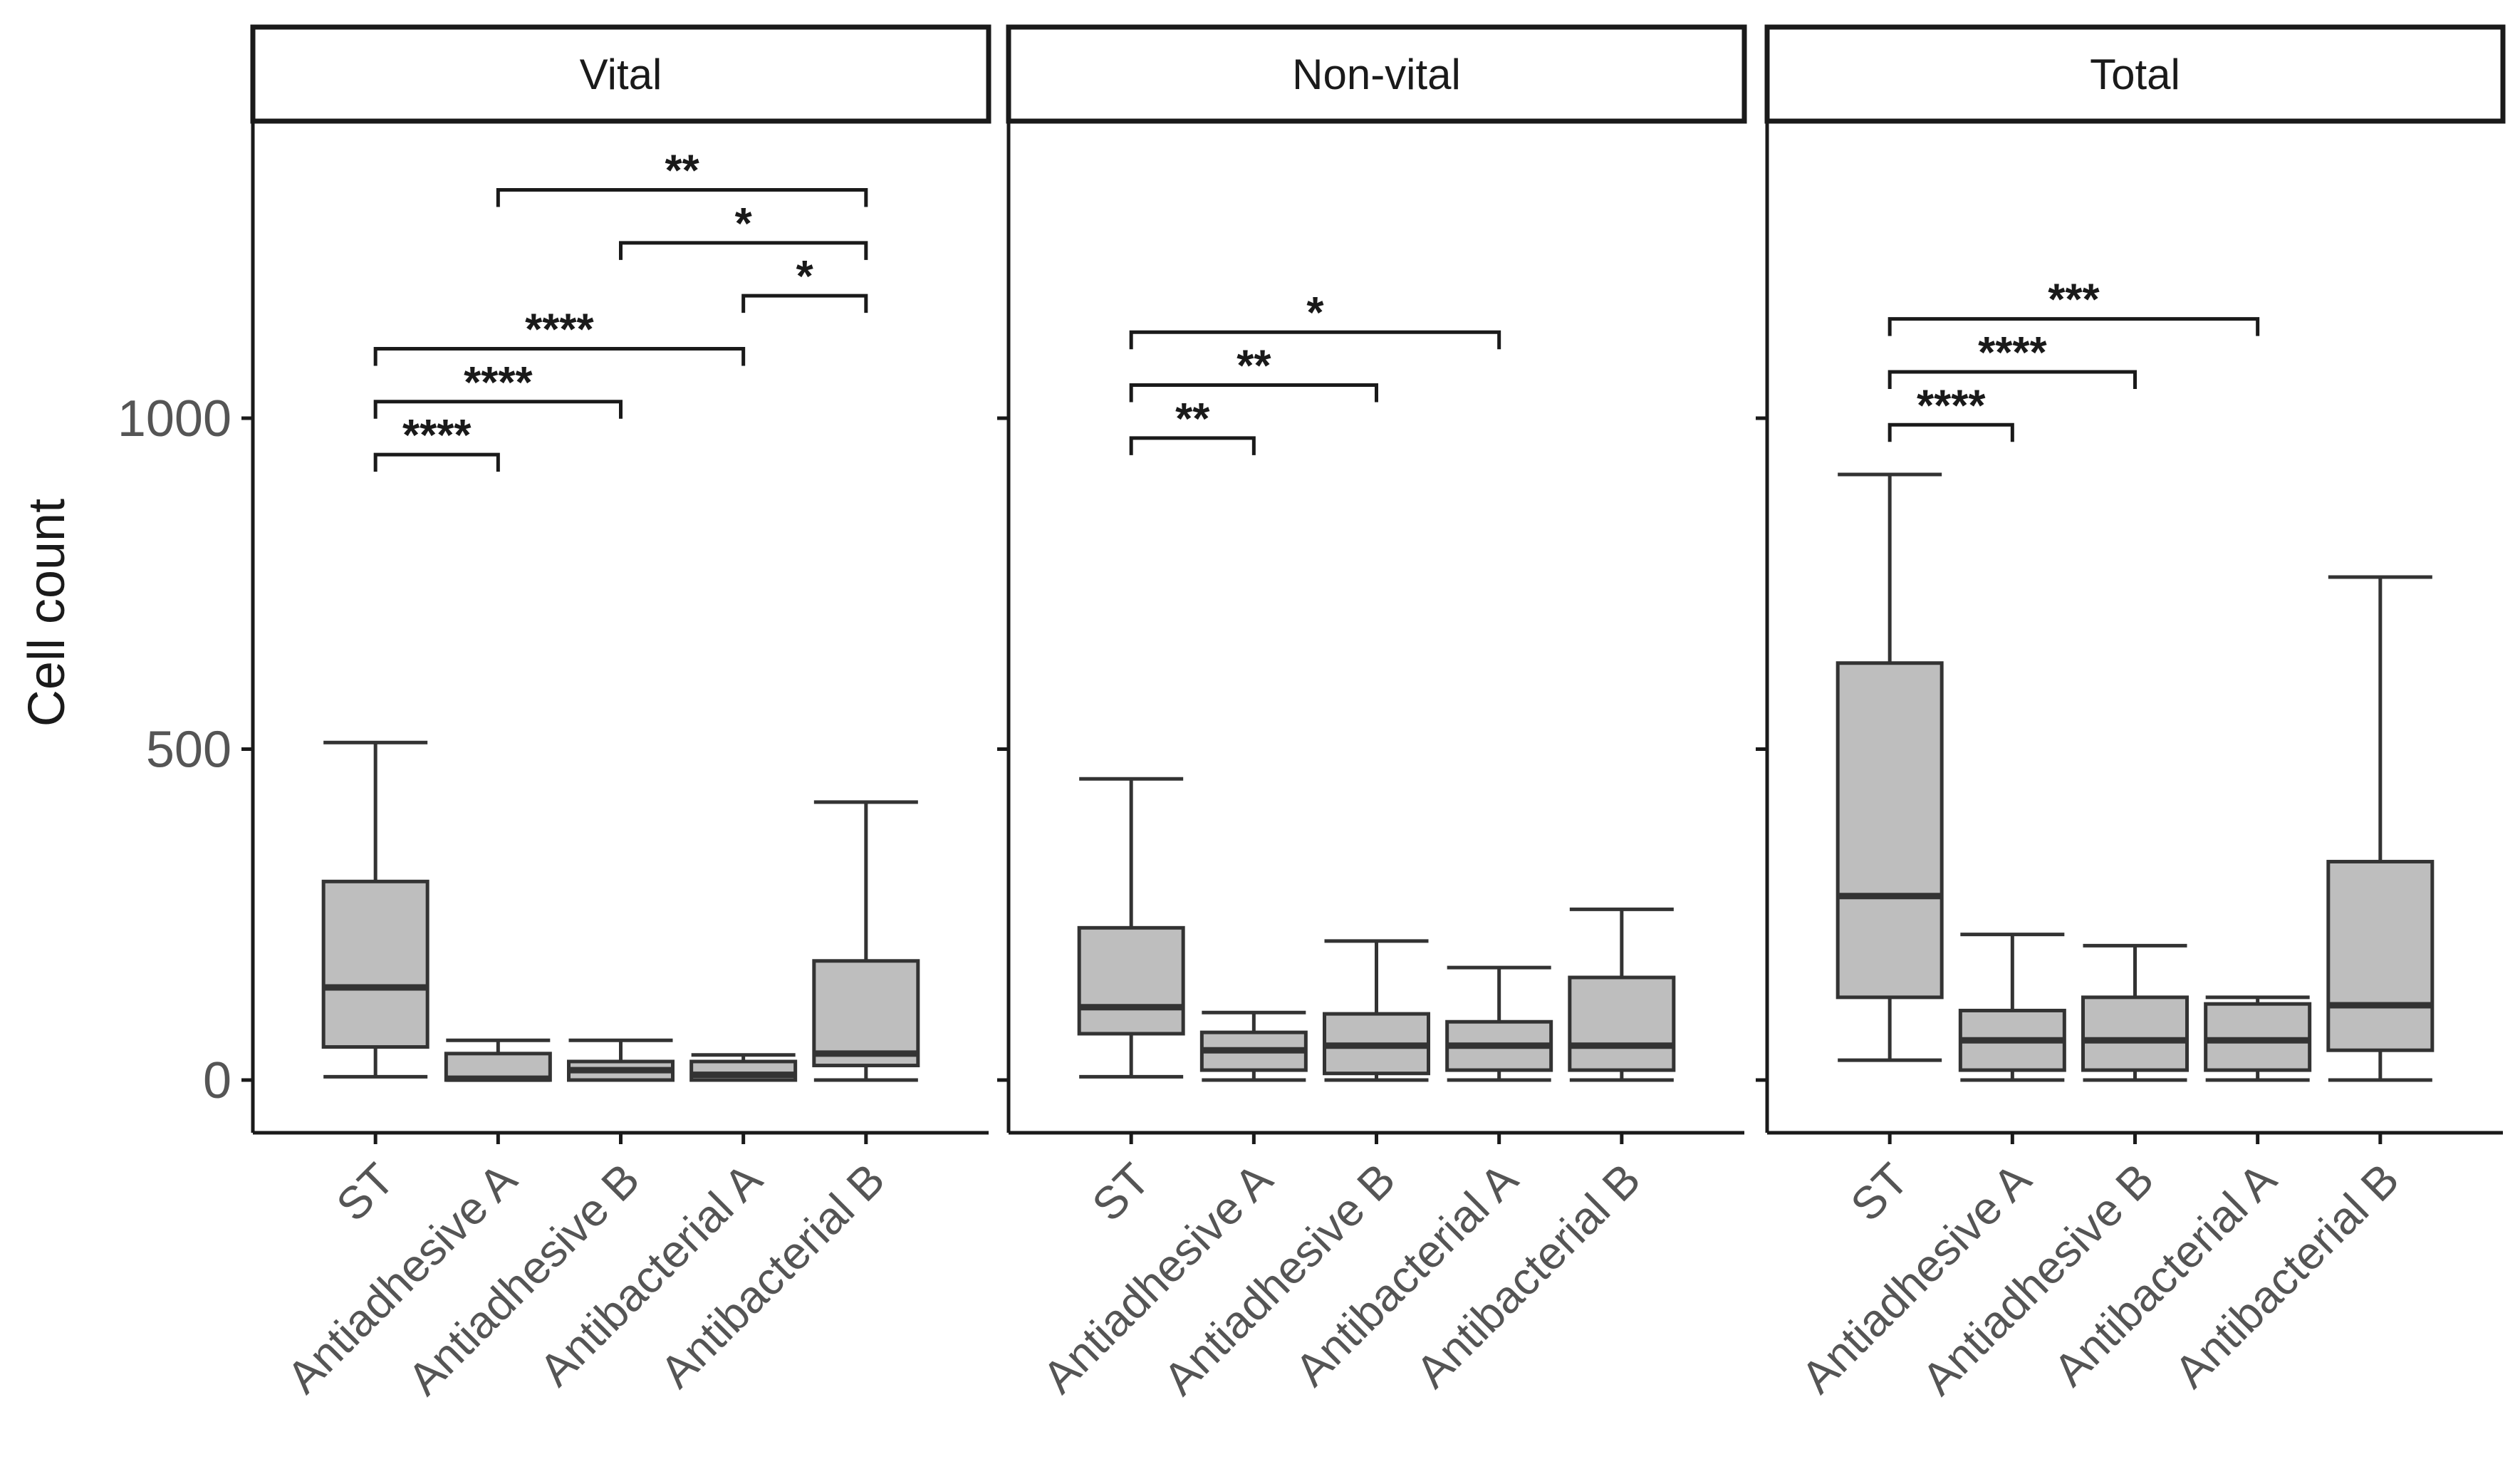 This screenshot has width=2520, height=1479. I want to click on significance-bracket: ***, so click(2074, 306).